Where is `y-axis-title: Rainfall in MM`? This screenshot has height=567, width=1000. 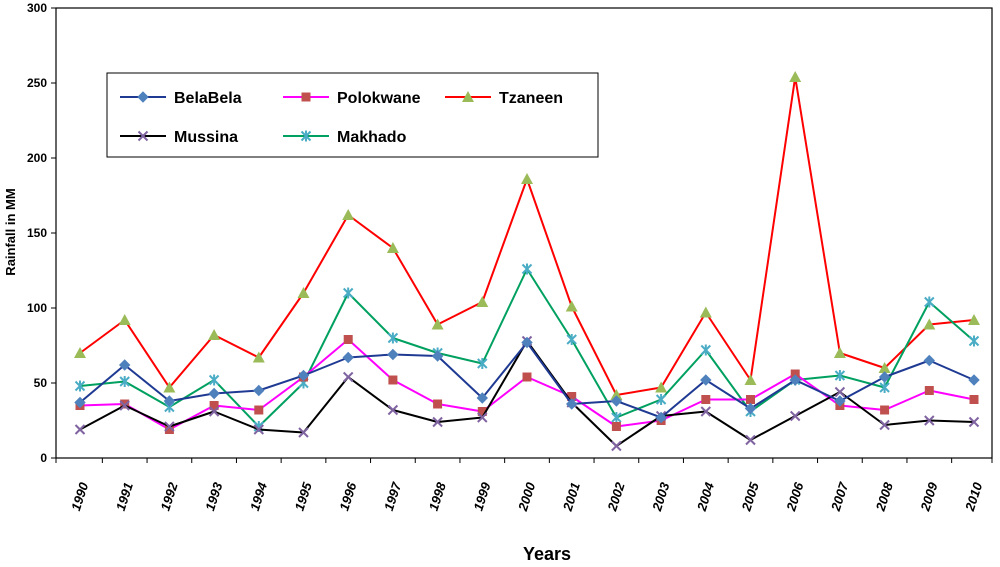
y-axis-title: Rainfall in MM is located at coordinates (10, 231).